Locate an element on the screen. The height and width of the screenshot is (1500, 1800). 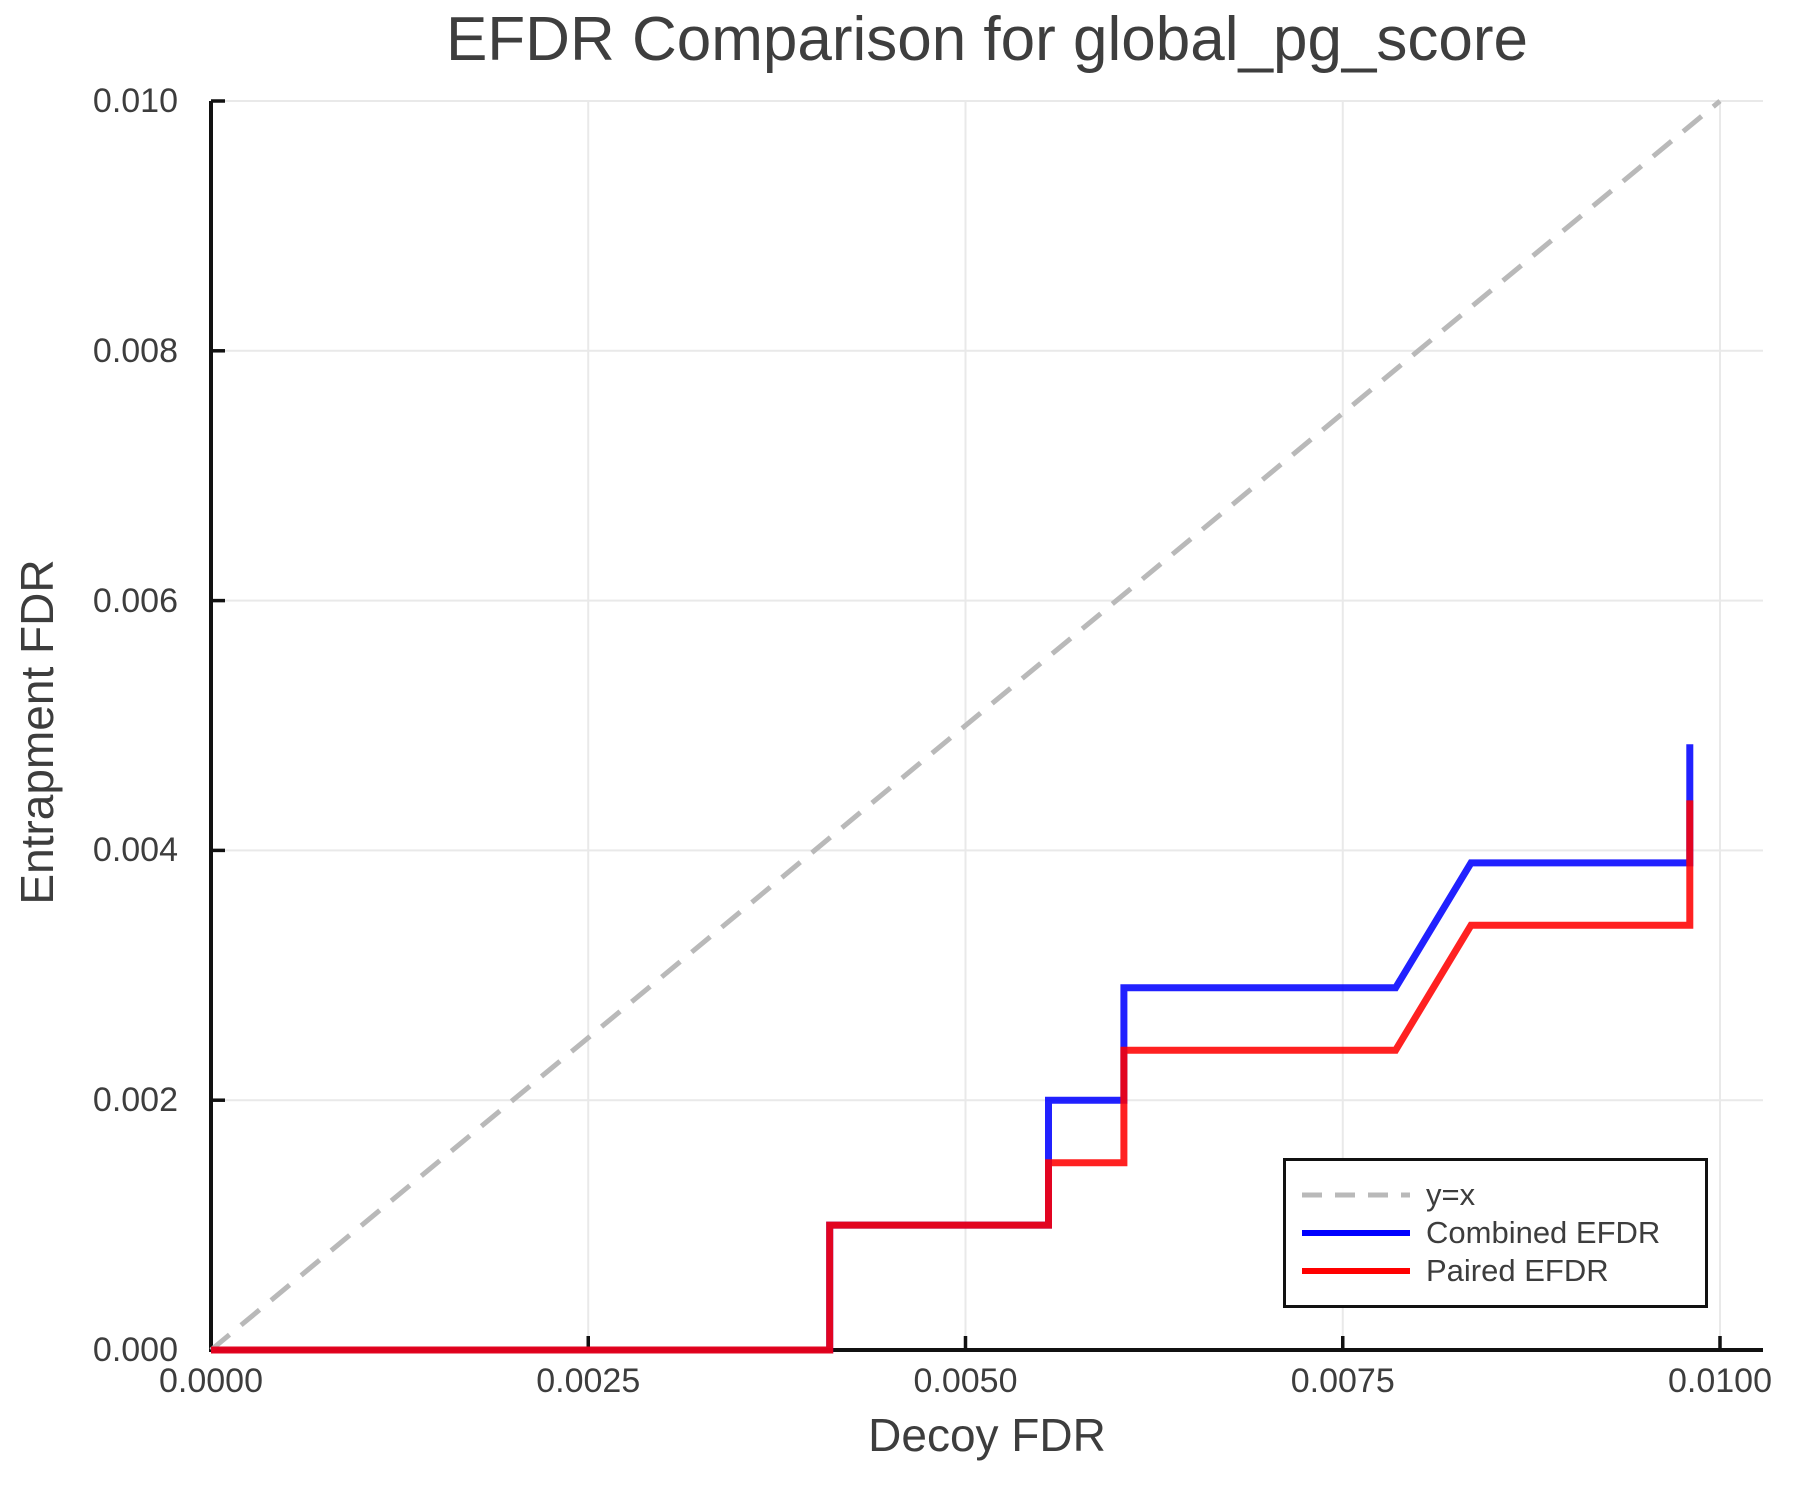
x-tick-label: 0.0000 is located at coordinates (211, 1381).